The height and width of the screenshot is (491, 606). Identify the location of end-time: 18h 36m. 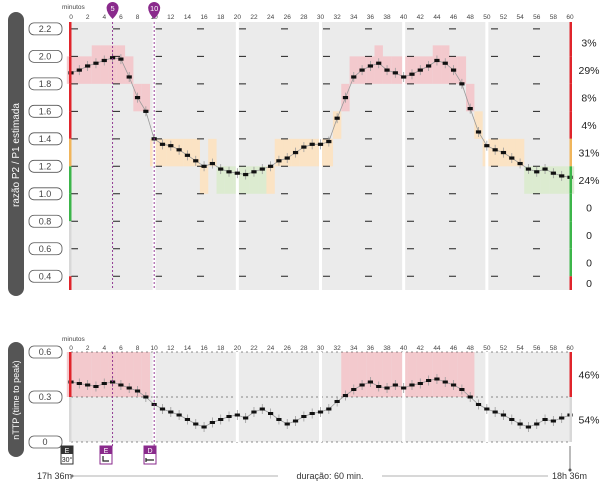
(569, 476).